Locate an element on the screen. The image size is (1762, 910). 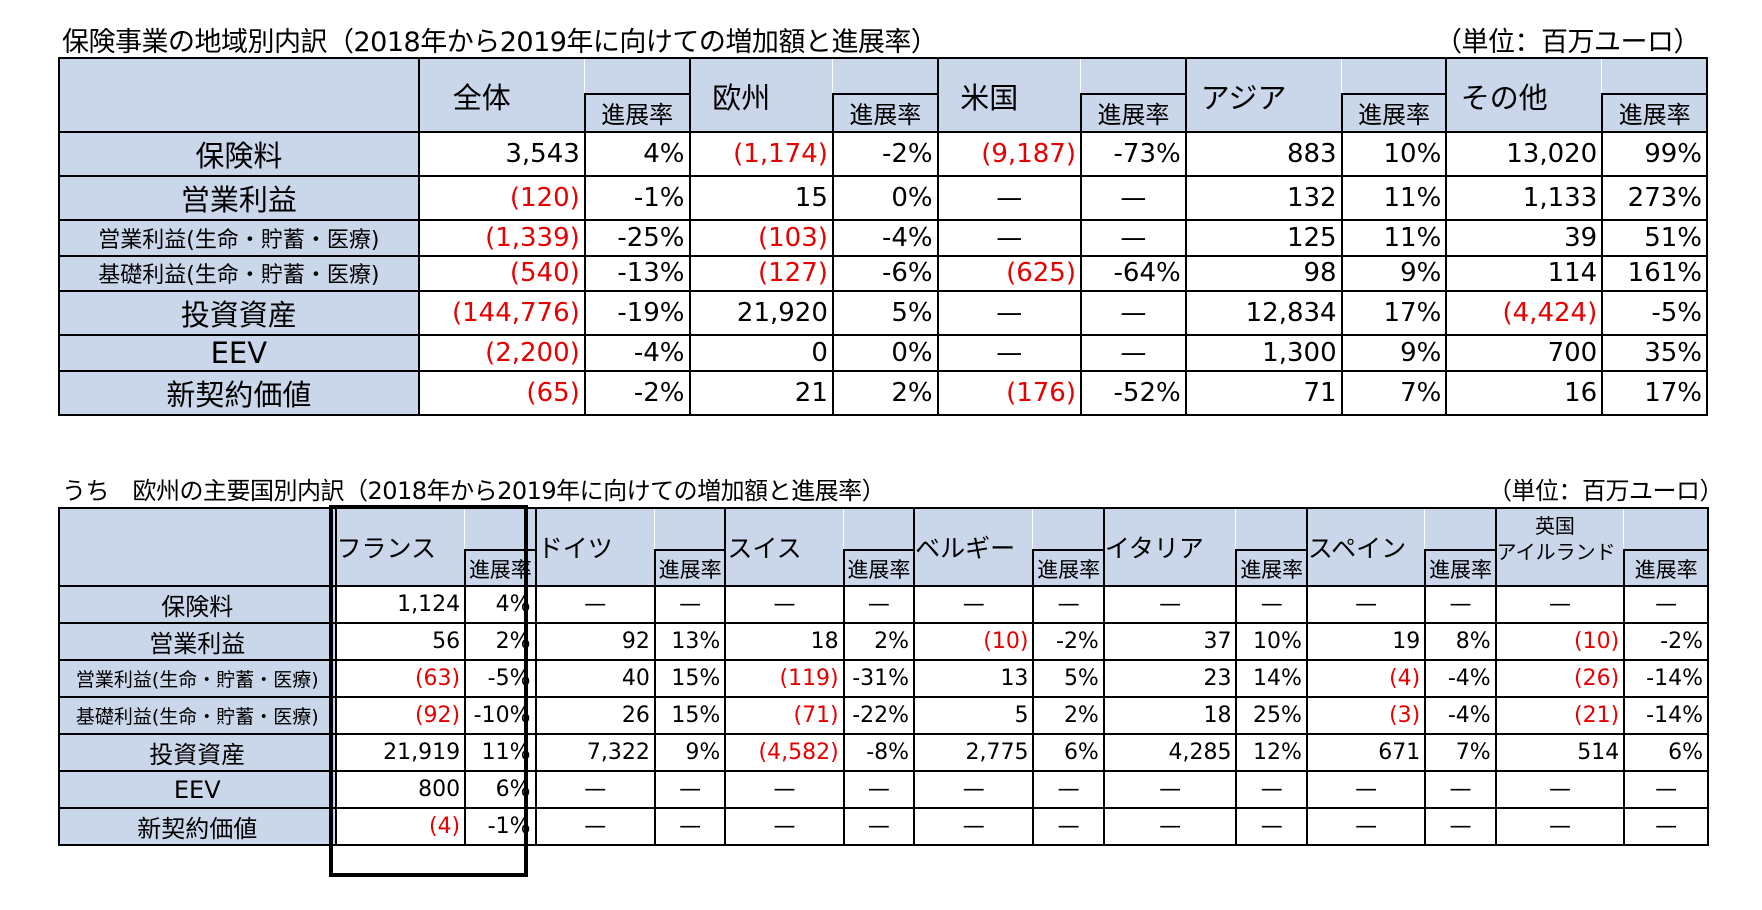
rate-cell: 10% is located at coordinates (1271, 641).